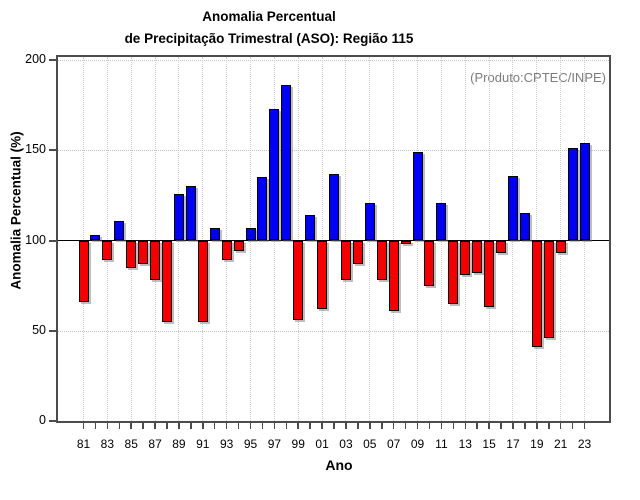 The width and height of the screenshot is (640, 500). Describe the element at coordinates (357, 252) in the screenshot. I see `bar-2004` at that location.